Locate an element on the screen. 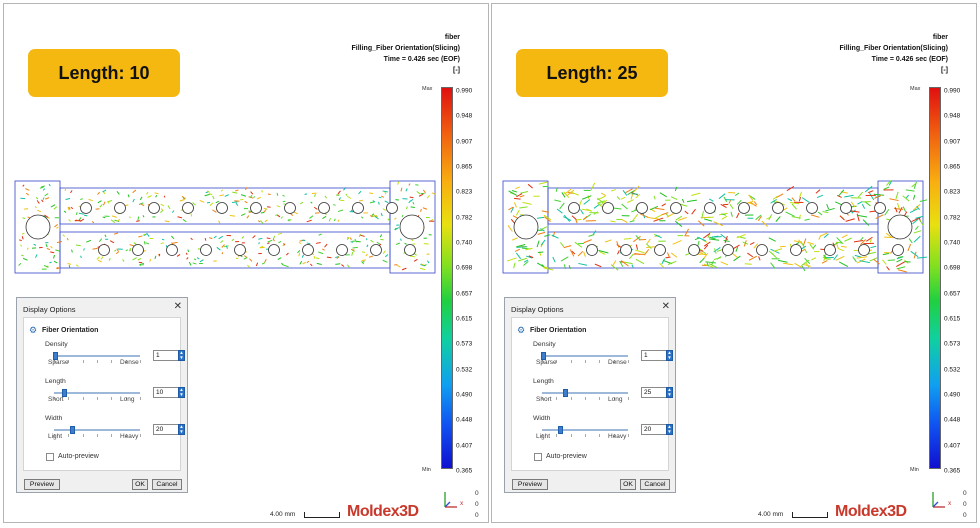 This screenshot has height=528, width=980. header-time: Time = 0.426 sec (EOF) is located at coordinates (909, 59).